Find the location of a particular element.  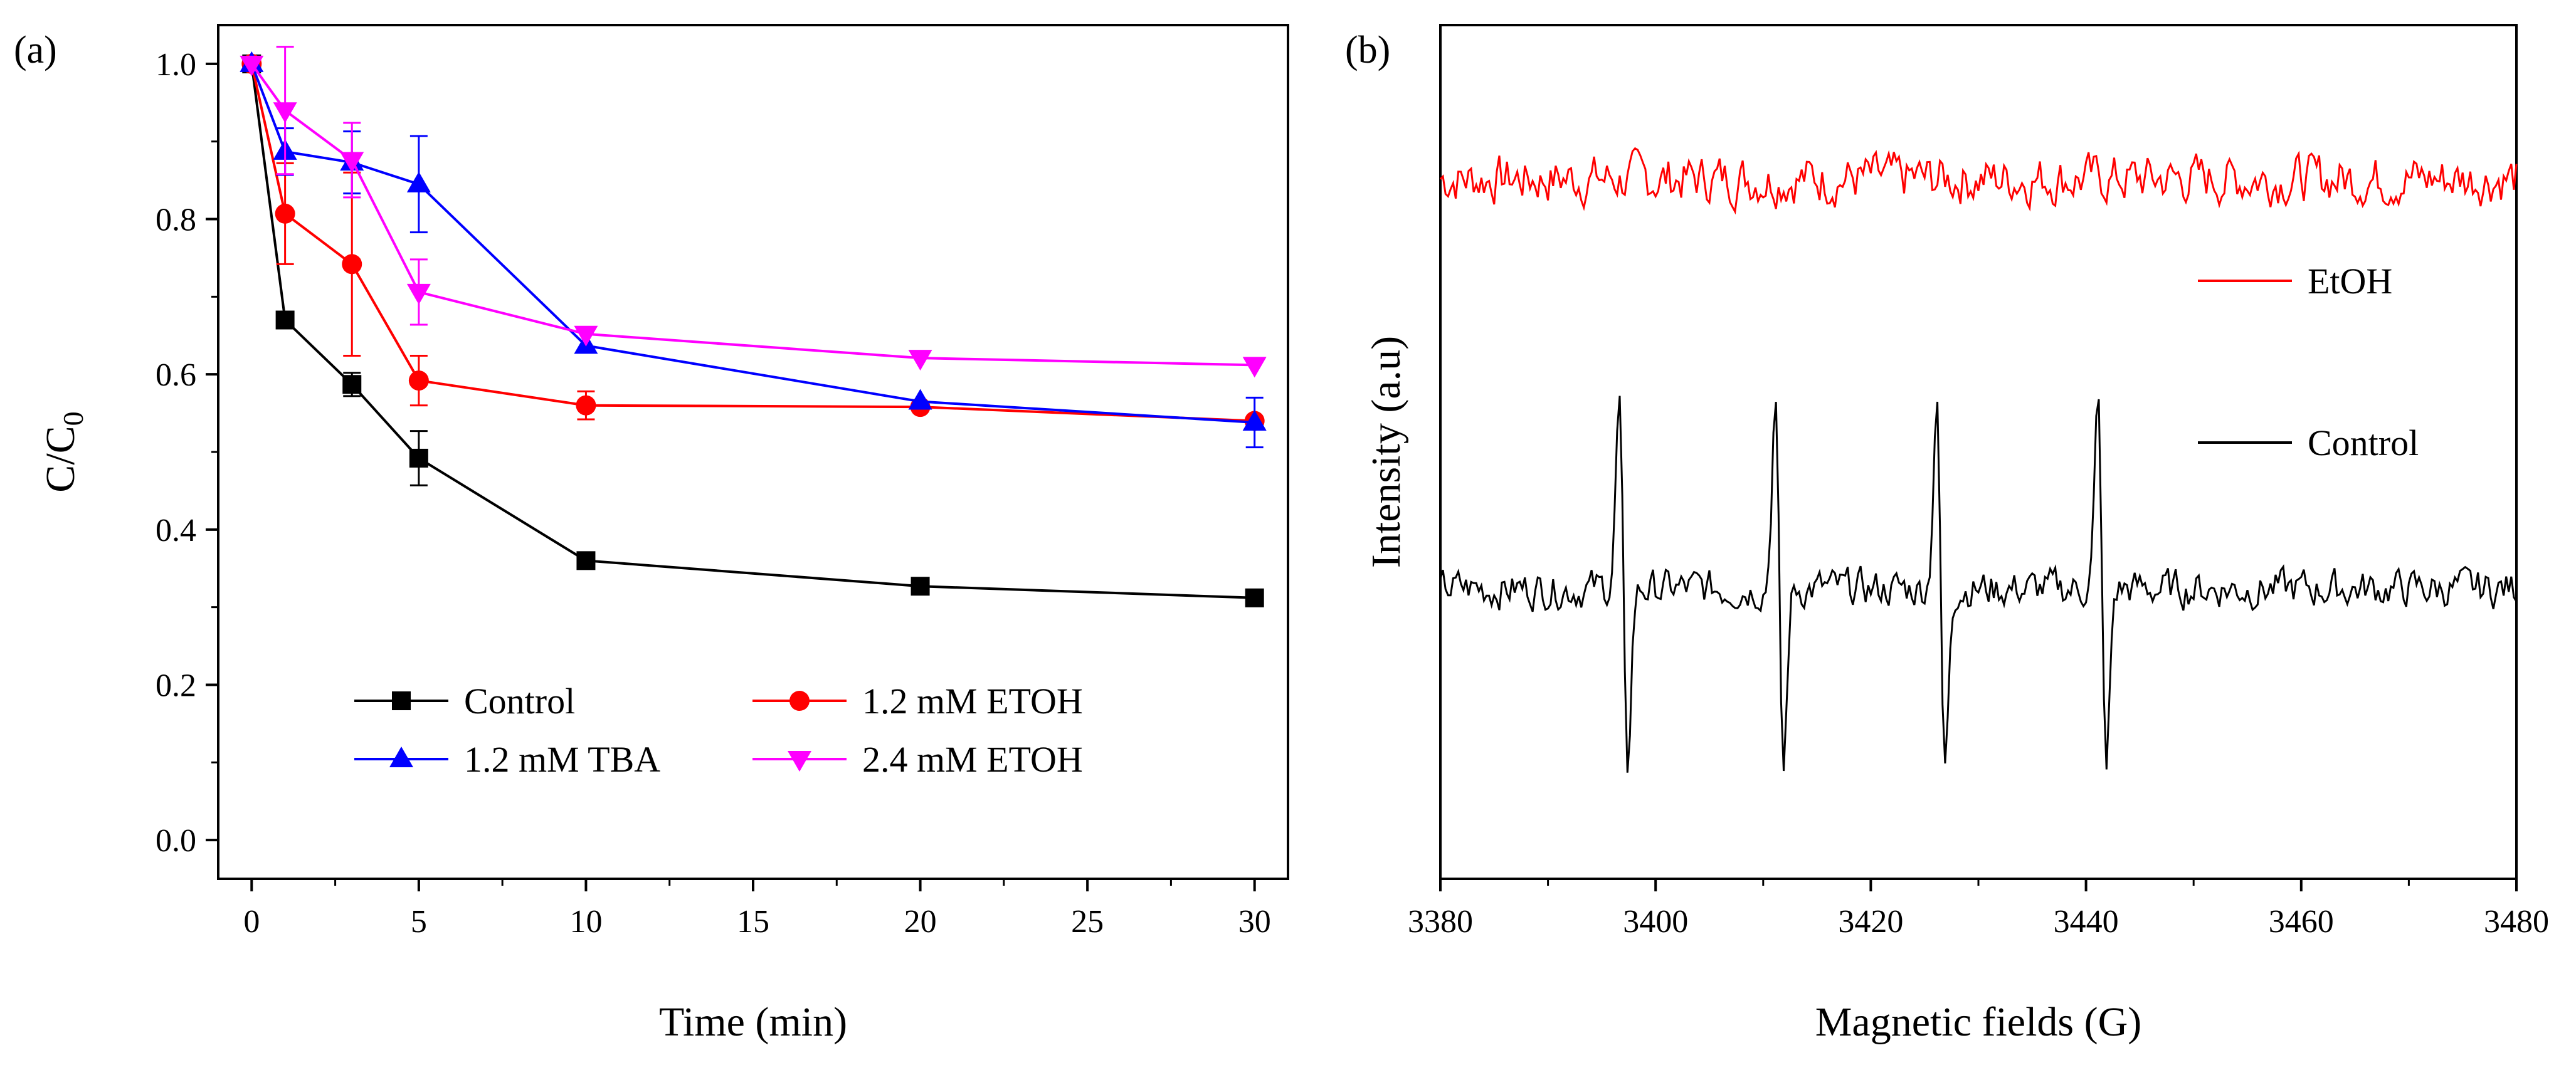

legend-item-control: Control is located at coordinates (465, 701).